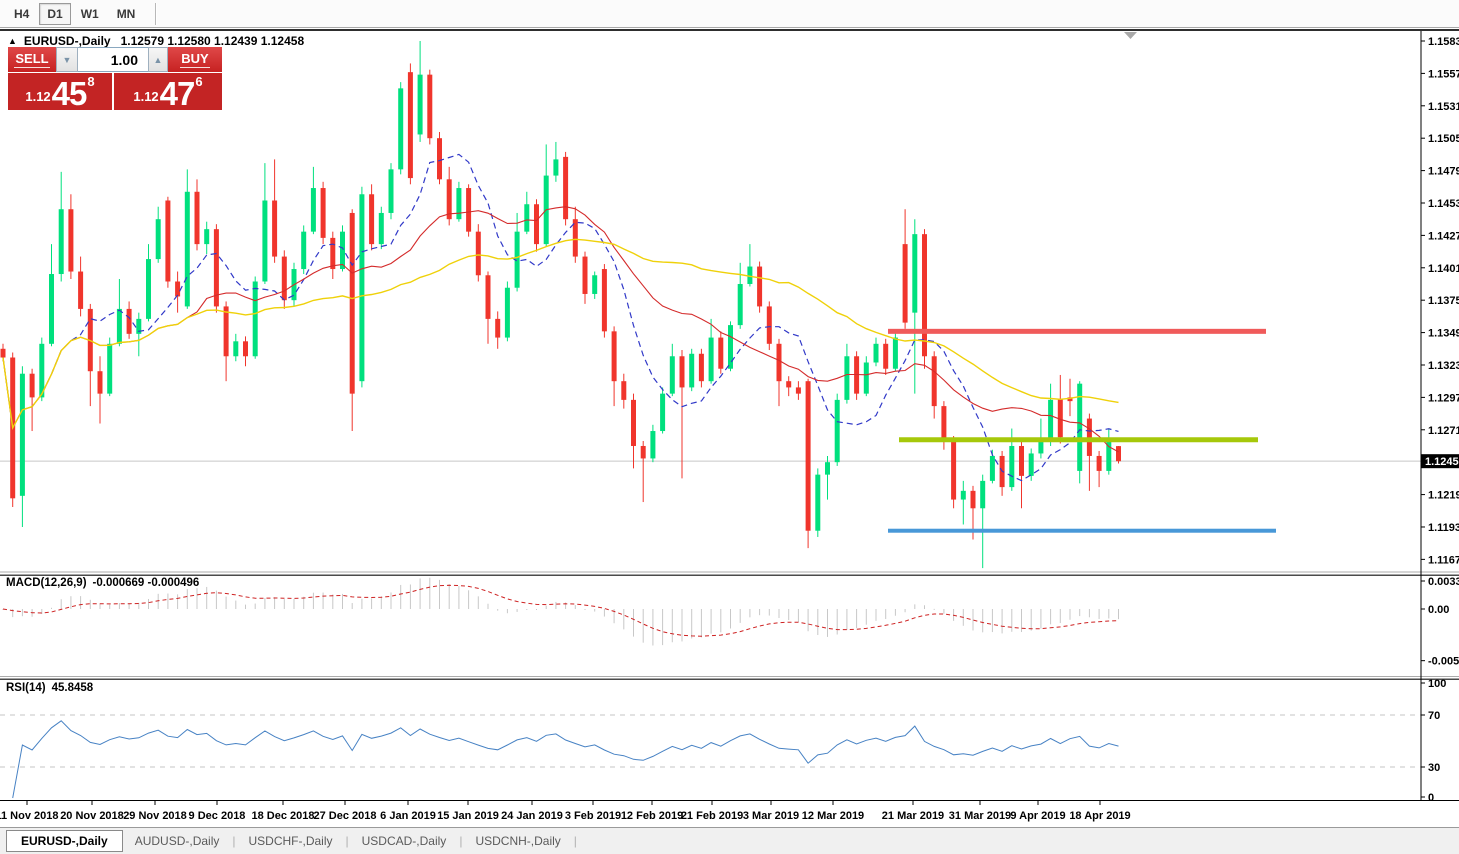 The width and height of the screenshot is (1459, 854). What do you see at coordinates (1443, 334) in the screenshot?
I see `price-axis-label: 1.13490` at bounding box center [1443, 334].